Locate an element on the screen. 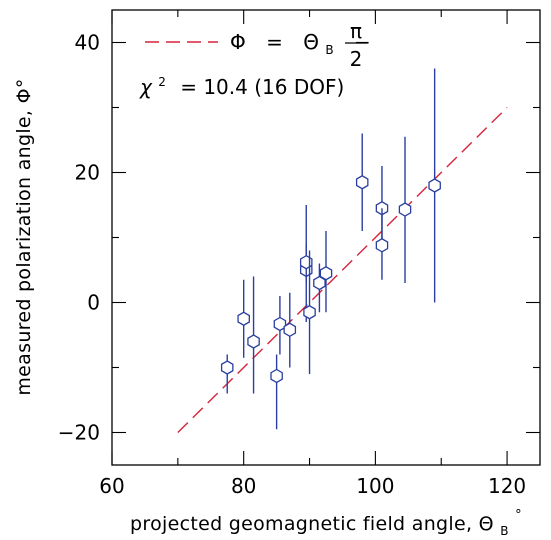 The height and width of the screenshot is (540, 551). y-tick-label: 20 is located at coordinates (87, 173).